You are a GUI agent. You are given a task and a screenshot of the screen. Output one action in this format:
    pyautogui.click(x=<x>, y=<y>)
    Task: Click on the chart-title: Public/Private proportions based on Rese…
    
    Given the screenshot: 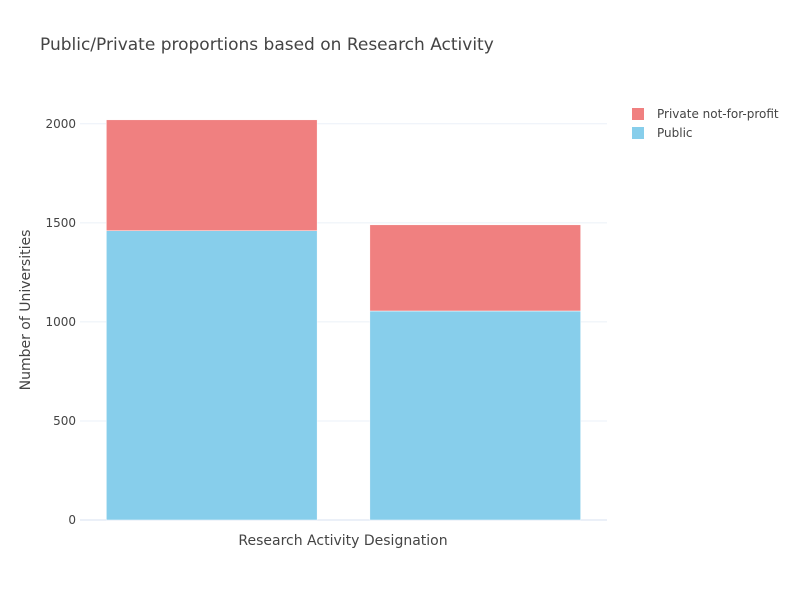 What is the action you would take?
    pyautogui.click(x=267, y=45)
    